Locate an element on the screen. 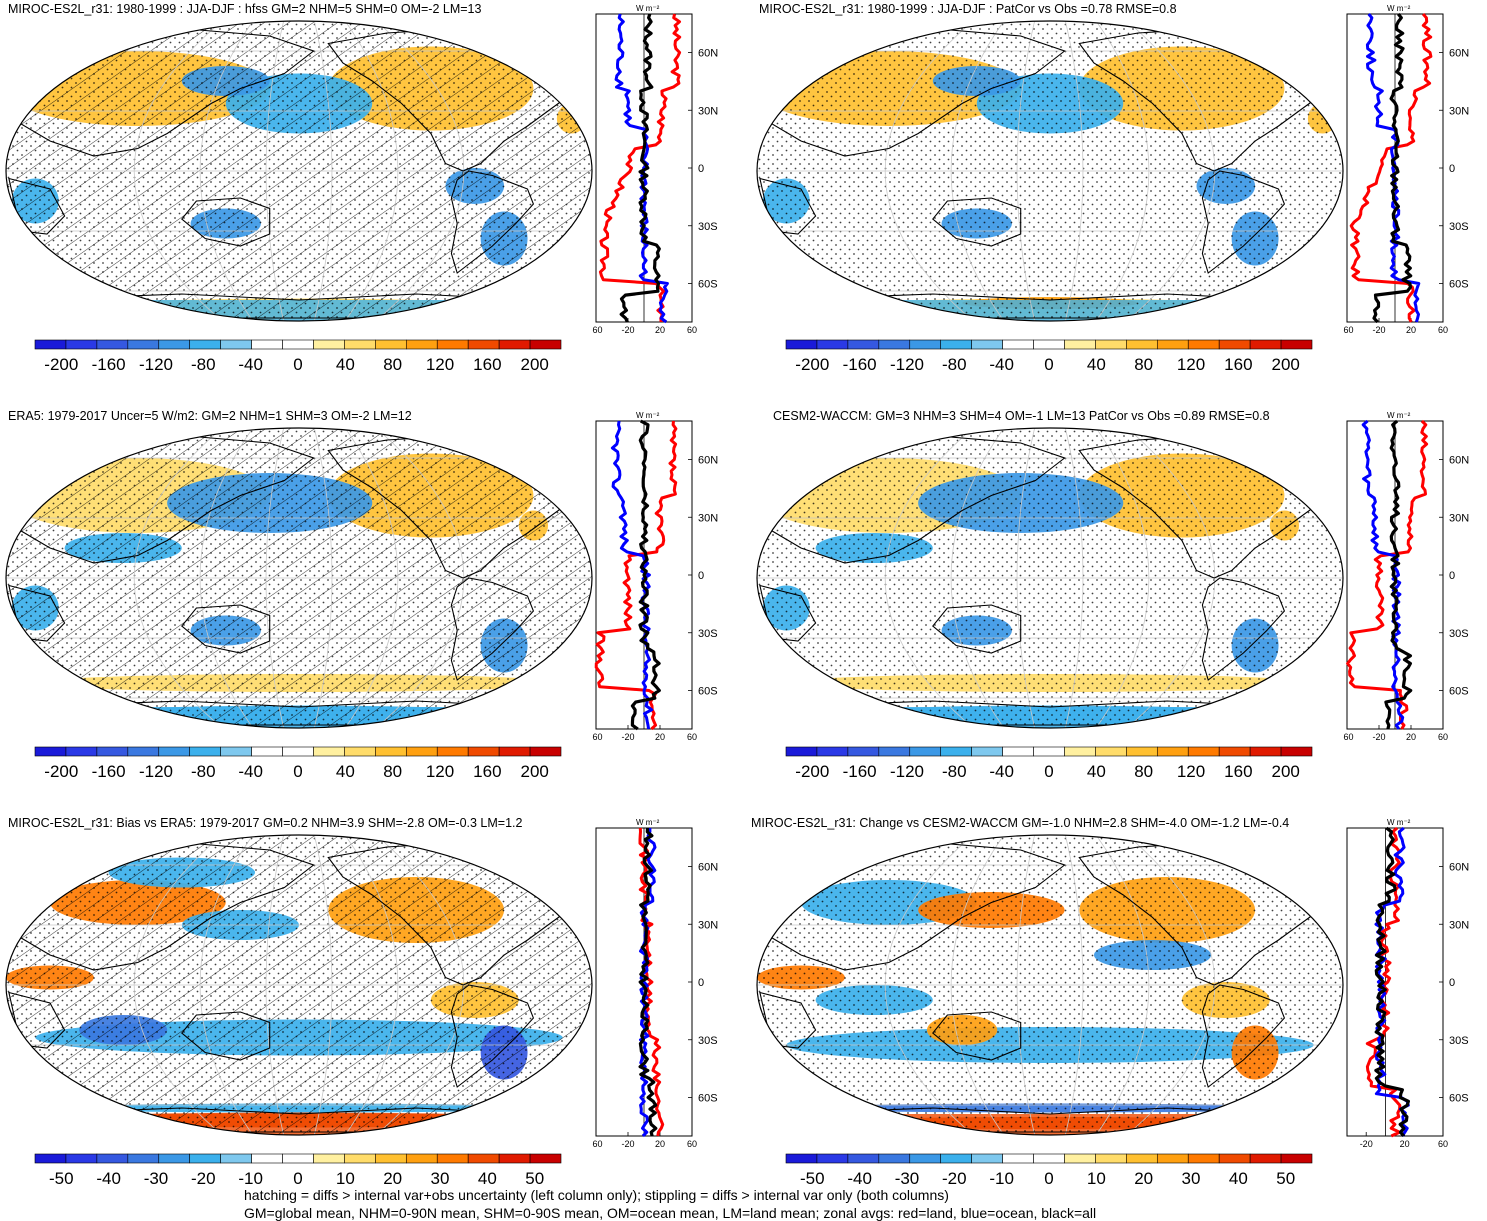 The height and width of the screenshot is (1221, 1487). colorbar: -50 -40 -30 -20 -10 0 10 20 30 40 50 is located at coordinates (1049, 1170).